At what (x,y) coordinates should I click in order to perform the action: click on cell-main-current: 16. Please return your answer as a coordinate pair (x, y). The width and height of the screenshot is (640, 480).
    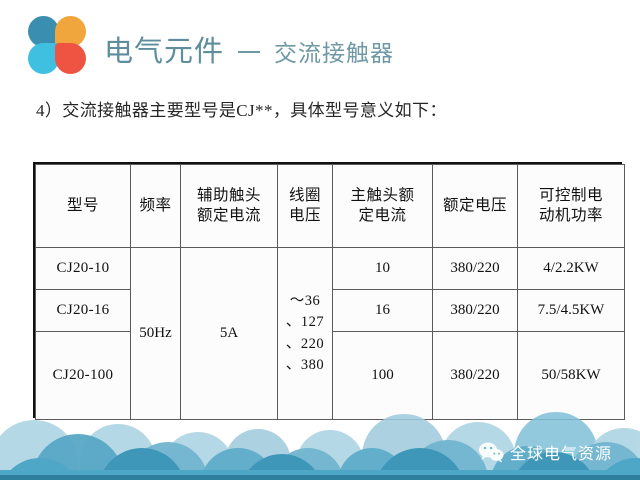
    Looking at the image, I should click on (382, 310).